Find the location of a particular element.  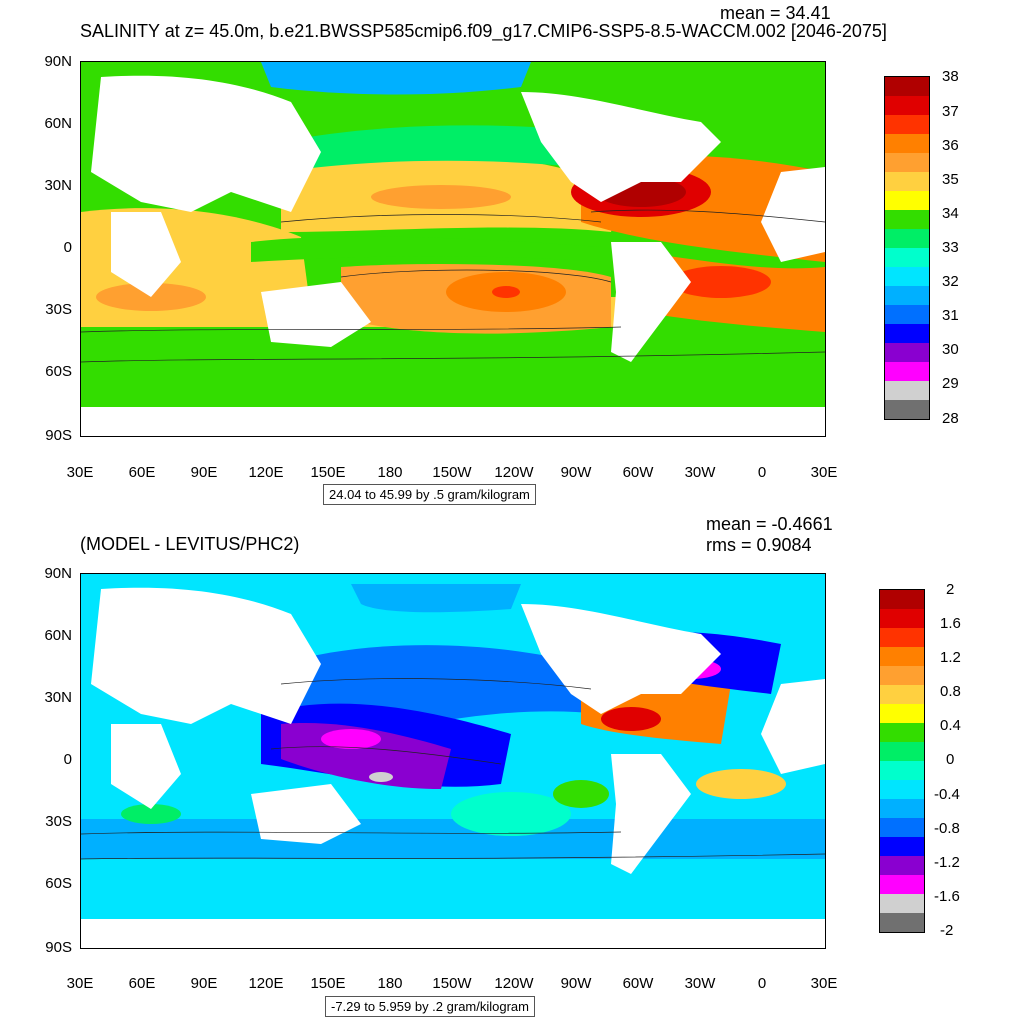

bottom-rms-stat: rms = 0.9084 is located at coordinates (759, 545).